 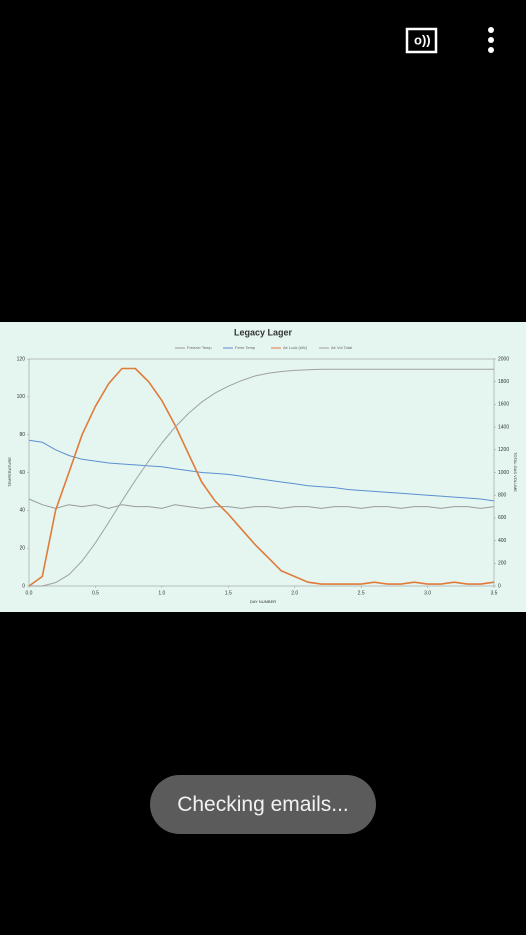 What do you see at coordinates (502, 496) in the screenshot?
I see `y2-tick-label: 800` at bounding box center [502, 496].